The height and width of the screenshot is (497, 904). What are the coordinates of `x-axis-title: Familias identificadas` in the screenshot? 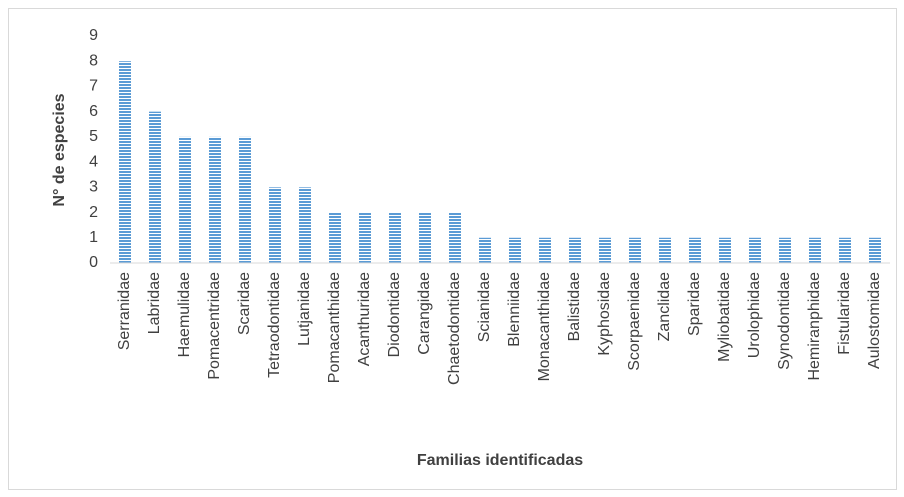 It's located at (500, 460).